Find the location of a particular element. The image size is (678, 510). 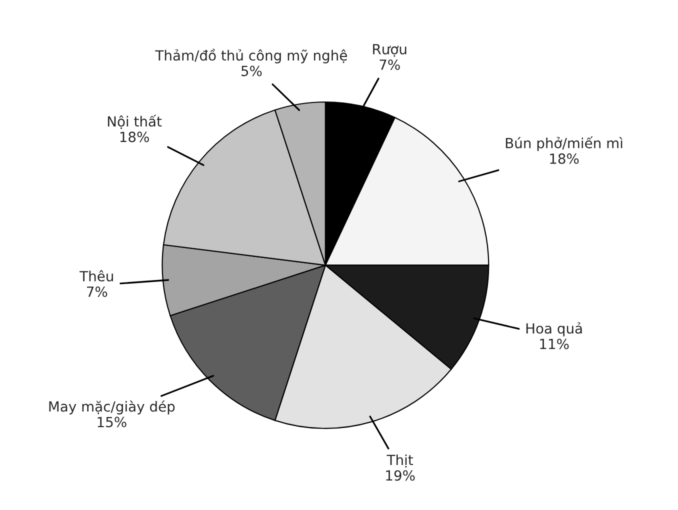

slice-label: Thịt is located at coordinates (400, 461).